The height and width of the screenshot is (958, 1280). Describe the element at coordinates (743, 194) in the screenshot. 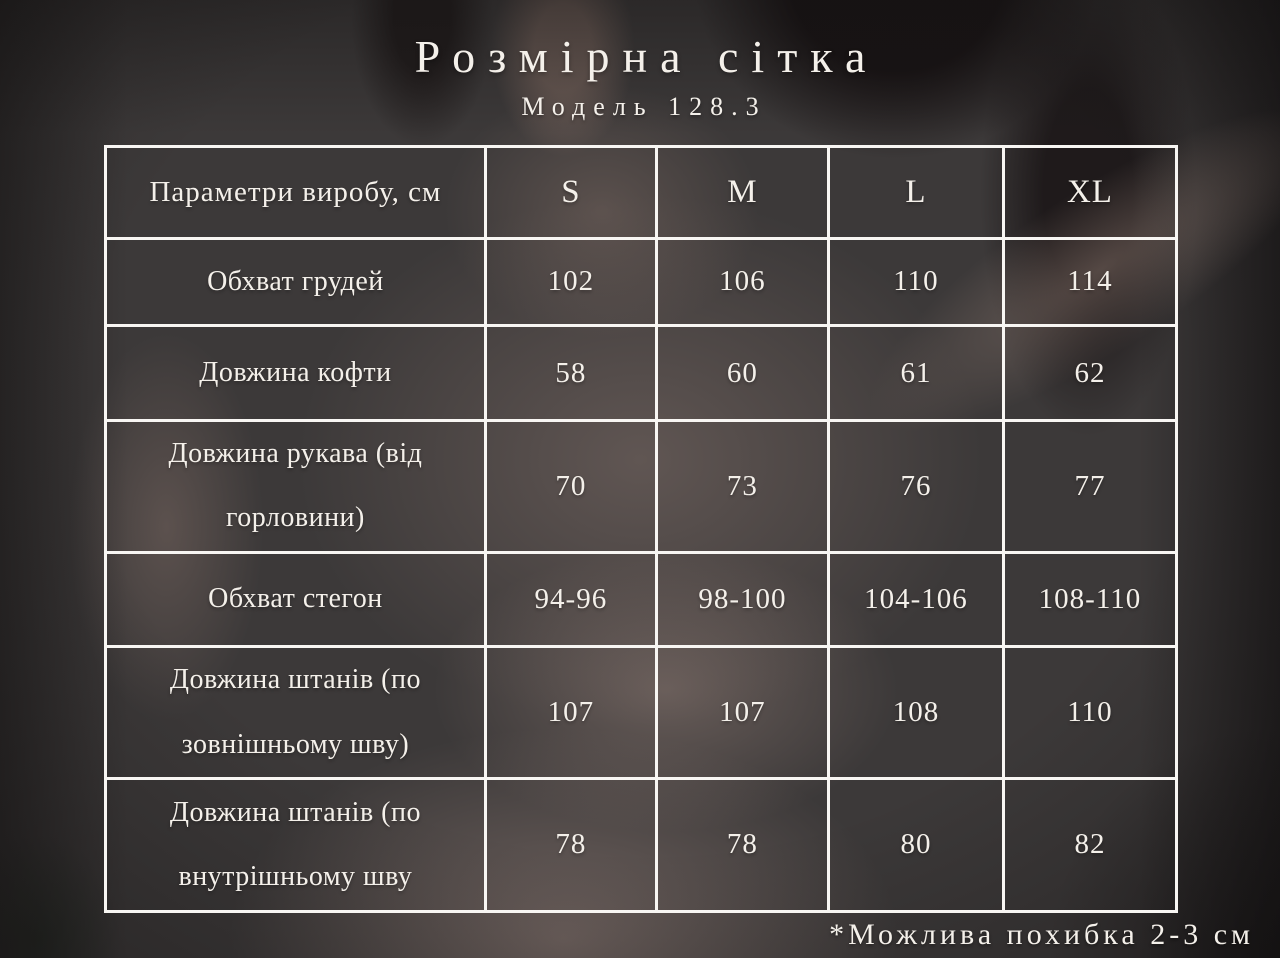

I see `column-header-size-m: M` at that location.